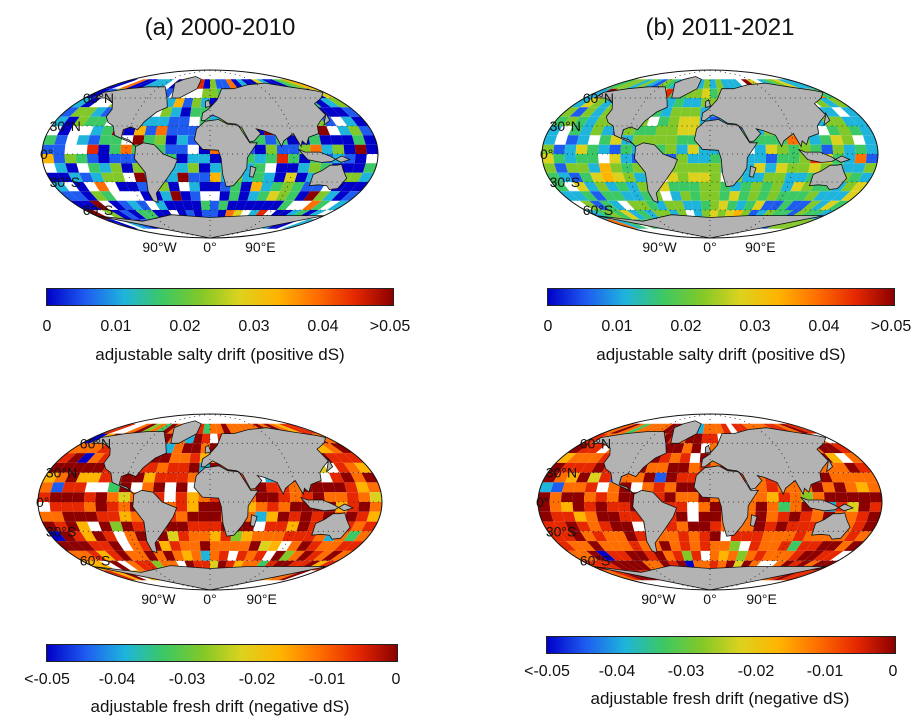 This screenshot has width=921, height=718. What do you see at coordinates (220, 297) in the screenshot?
I see `colorbar-salty-left` at bounding box center [220, 297].